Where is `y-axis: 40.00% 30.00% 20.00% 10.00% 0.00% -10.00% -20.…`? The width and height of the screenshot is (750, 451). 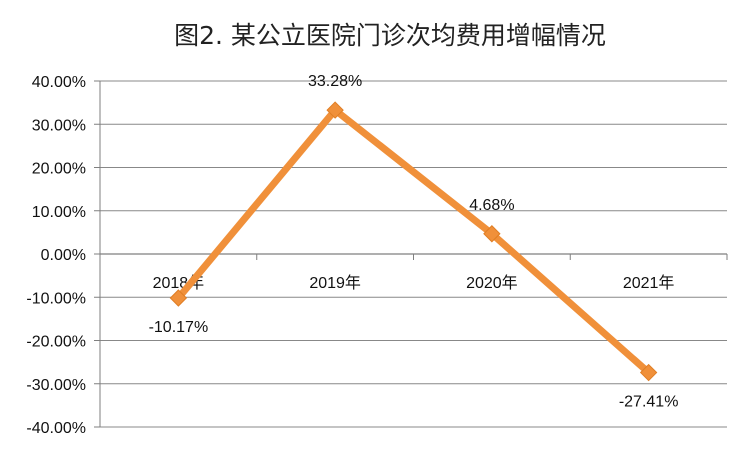 y-axis: 40.00% 30.00% 20.00% 10.00% 0.00% -10.00% -20.… is located at coordinates (63, 255).